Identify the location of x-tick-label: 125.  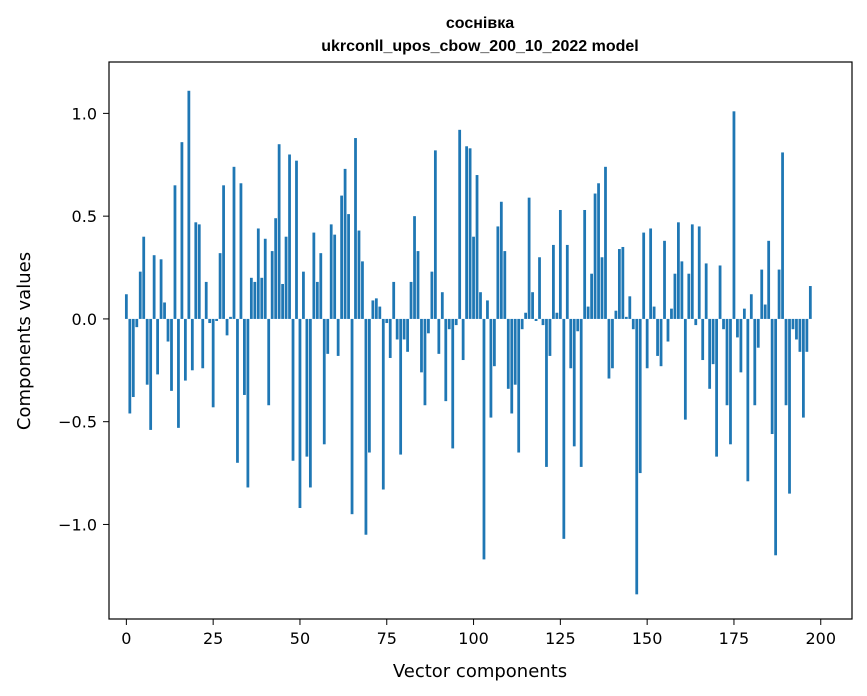
(560, 638).